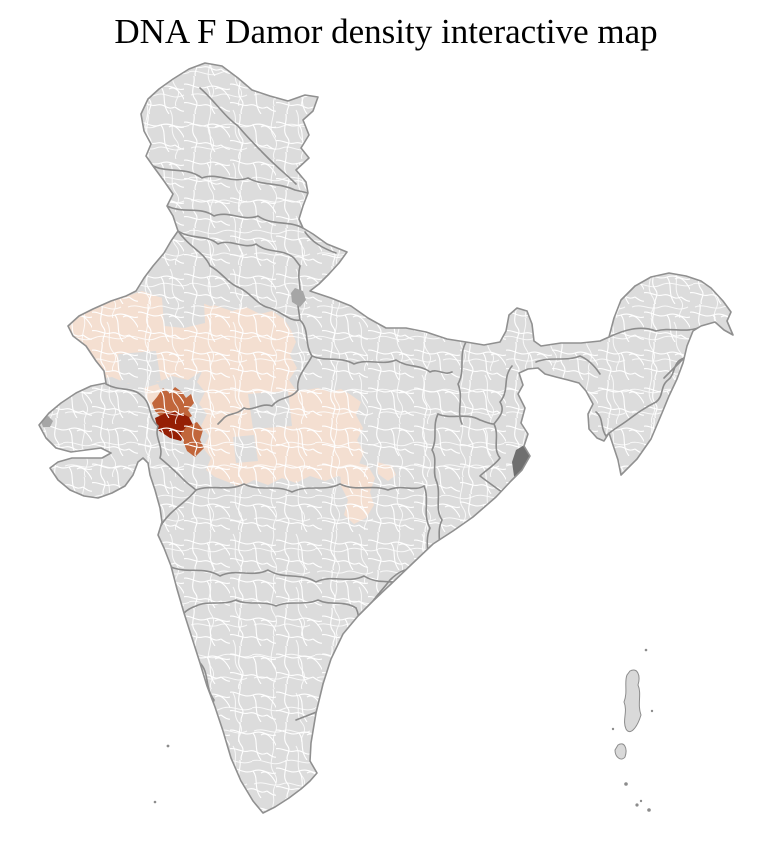  I want to click on page-title: DNA F Damor density interactive map, so click(386, 31).